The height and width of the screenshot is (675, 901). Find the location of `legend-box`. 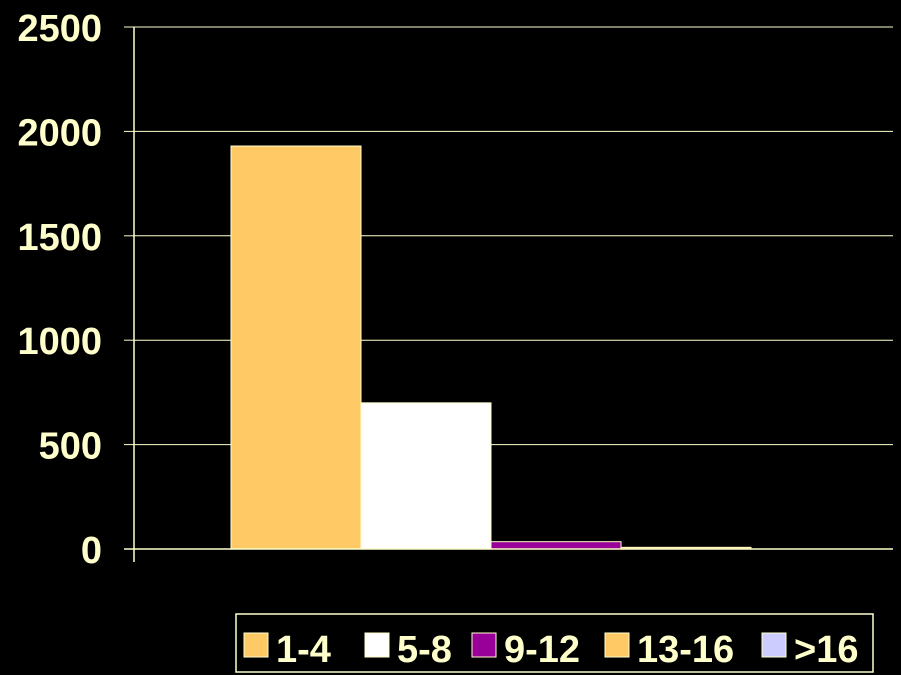

legend-box is located at coordinates (554, 643).